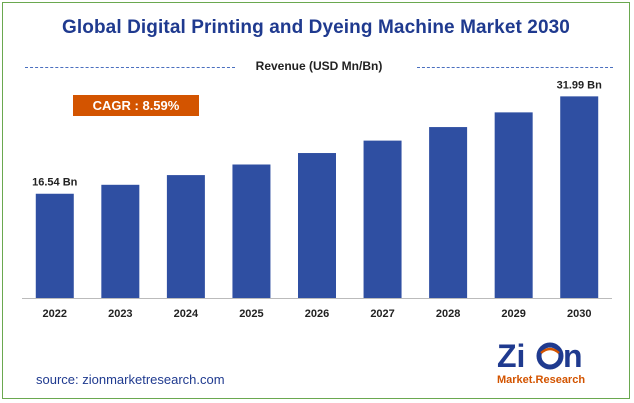 This screenshot has width=634, height=403. What do you see at coordinates (513, 314) in the screenshot?
I see `x-tick-label: 2029` at bounding box center [513, 314].